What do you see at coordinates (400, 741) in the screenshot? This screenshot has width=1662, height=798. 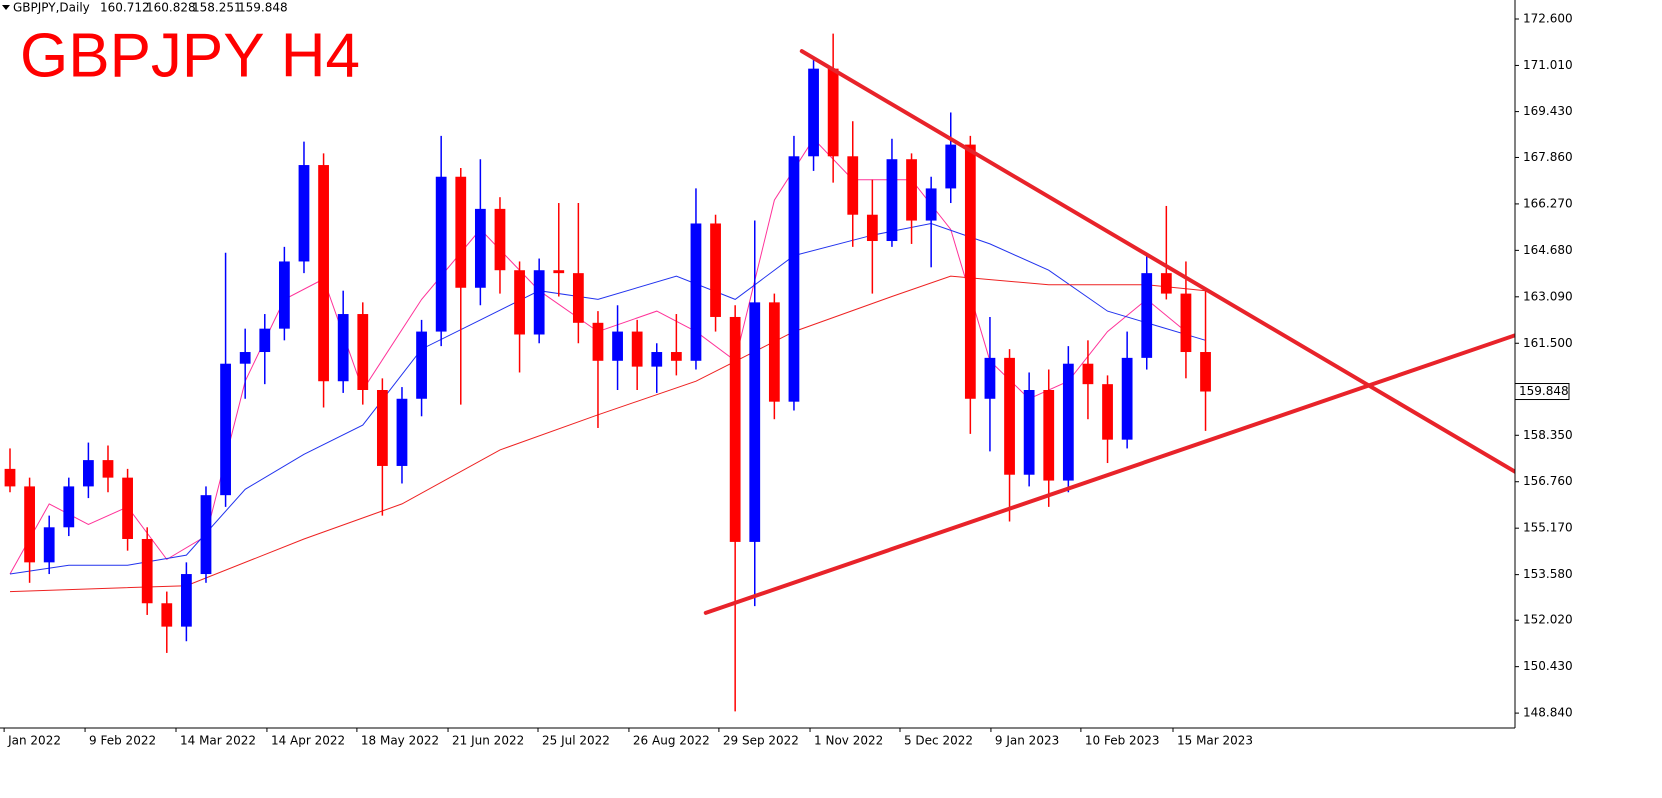 I see `x-tick-label: 18 May 2022` at bounding box center [400, 741].